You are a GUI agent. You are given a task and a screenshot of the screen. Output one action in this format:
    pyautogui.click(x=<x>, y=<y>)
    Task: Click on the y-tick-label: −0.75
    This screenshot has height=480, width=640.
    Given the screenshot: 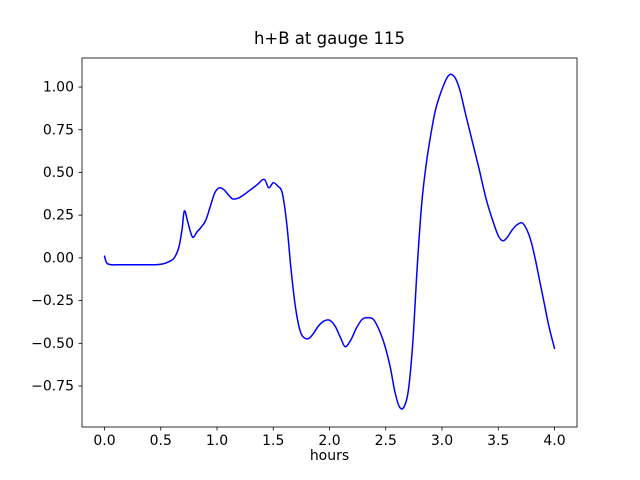 What is the action you would take?
    pyautogui.click(x=52, y=387)
    